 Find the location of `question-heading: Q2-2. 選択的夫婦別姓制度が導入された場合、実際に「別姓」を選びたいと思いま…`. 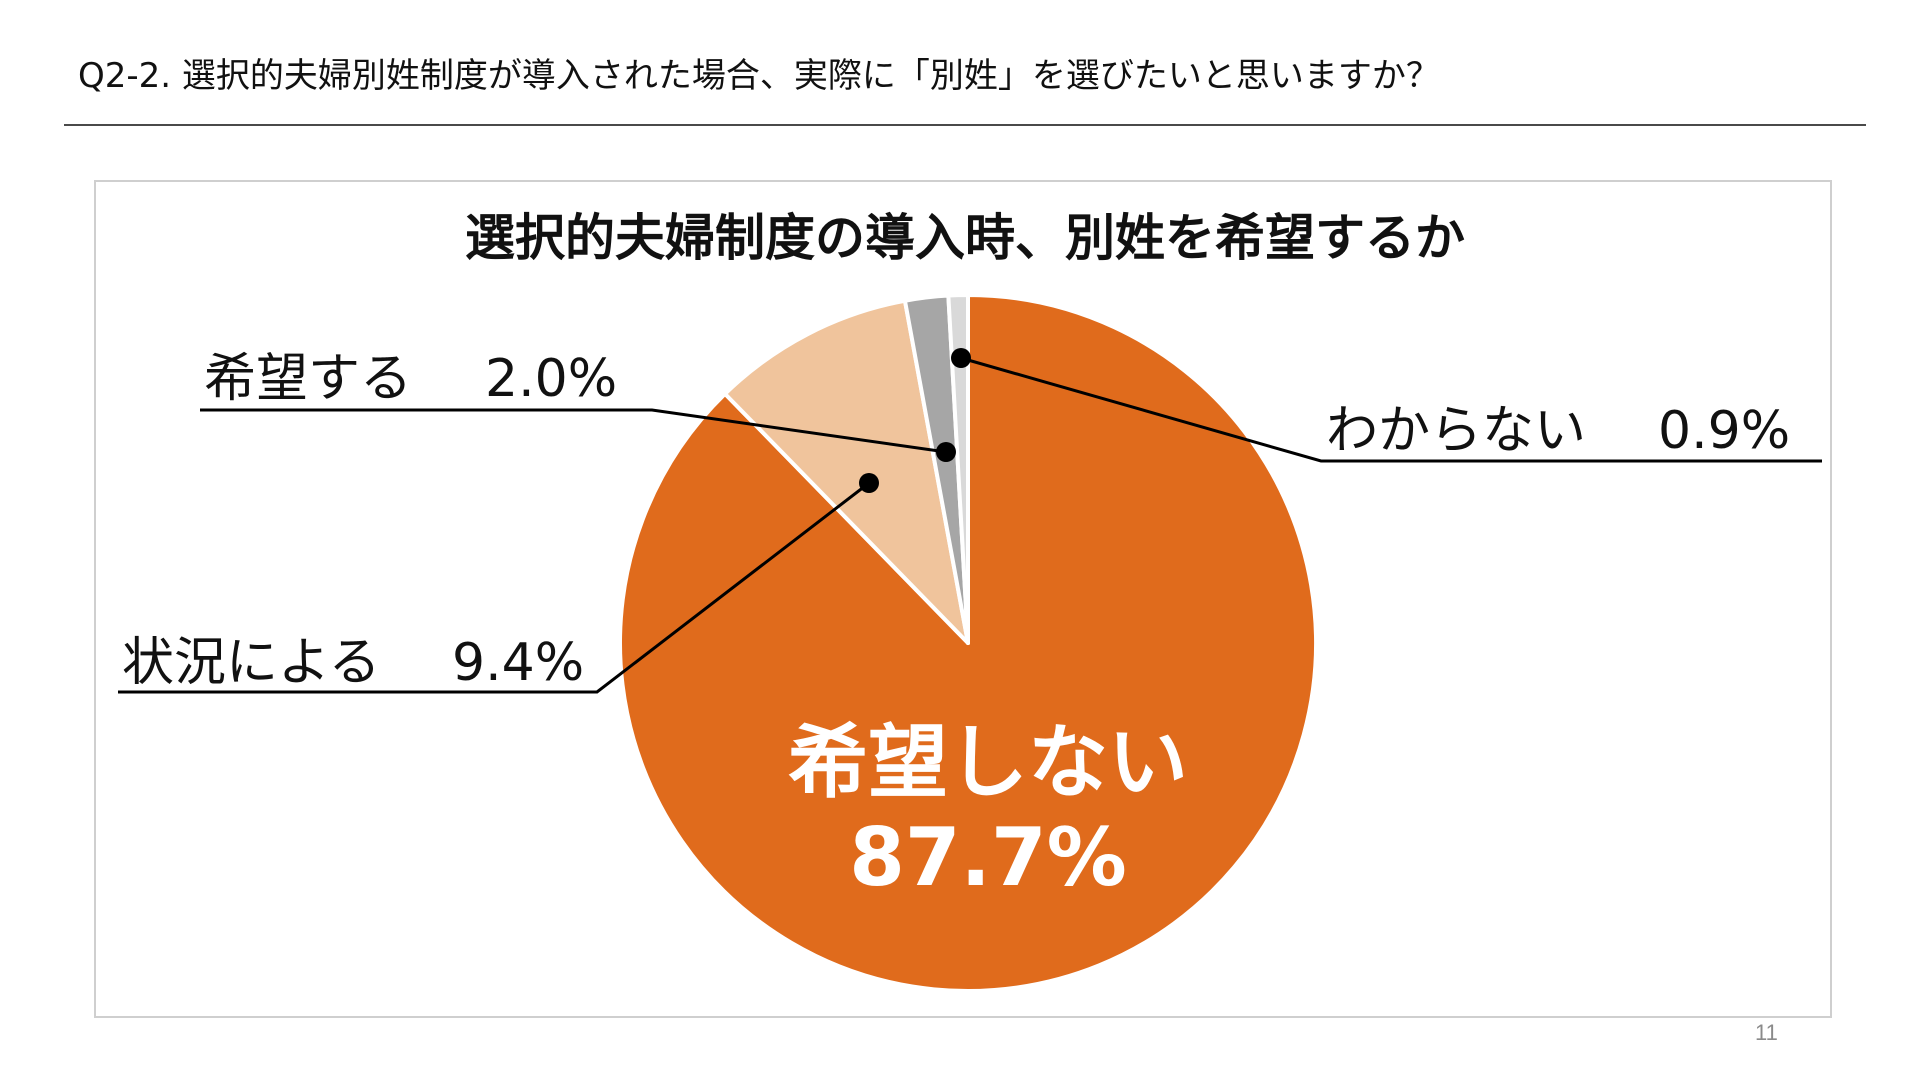

question-heading: Q2-2. 選択的夫婦別姓制度が導入された場合、実際に「別姓」を選びたいと思いま… is located at coordinates (759, 76).